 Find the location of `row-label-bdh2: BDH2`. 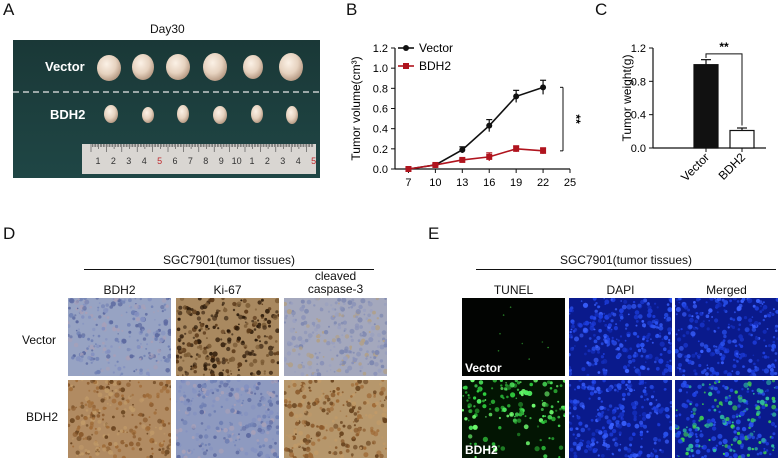

row-label-bdh2: BDH2 is located at coordinates (68, 114).